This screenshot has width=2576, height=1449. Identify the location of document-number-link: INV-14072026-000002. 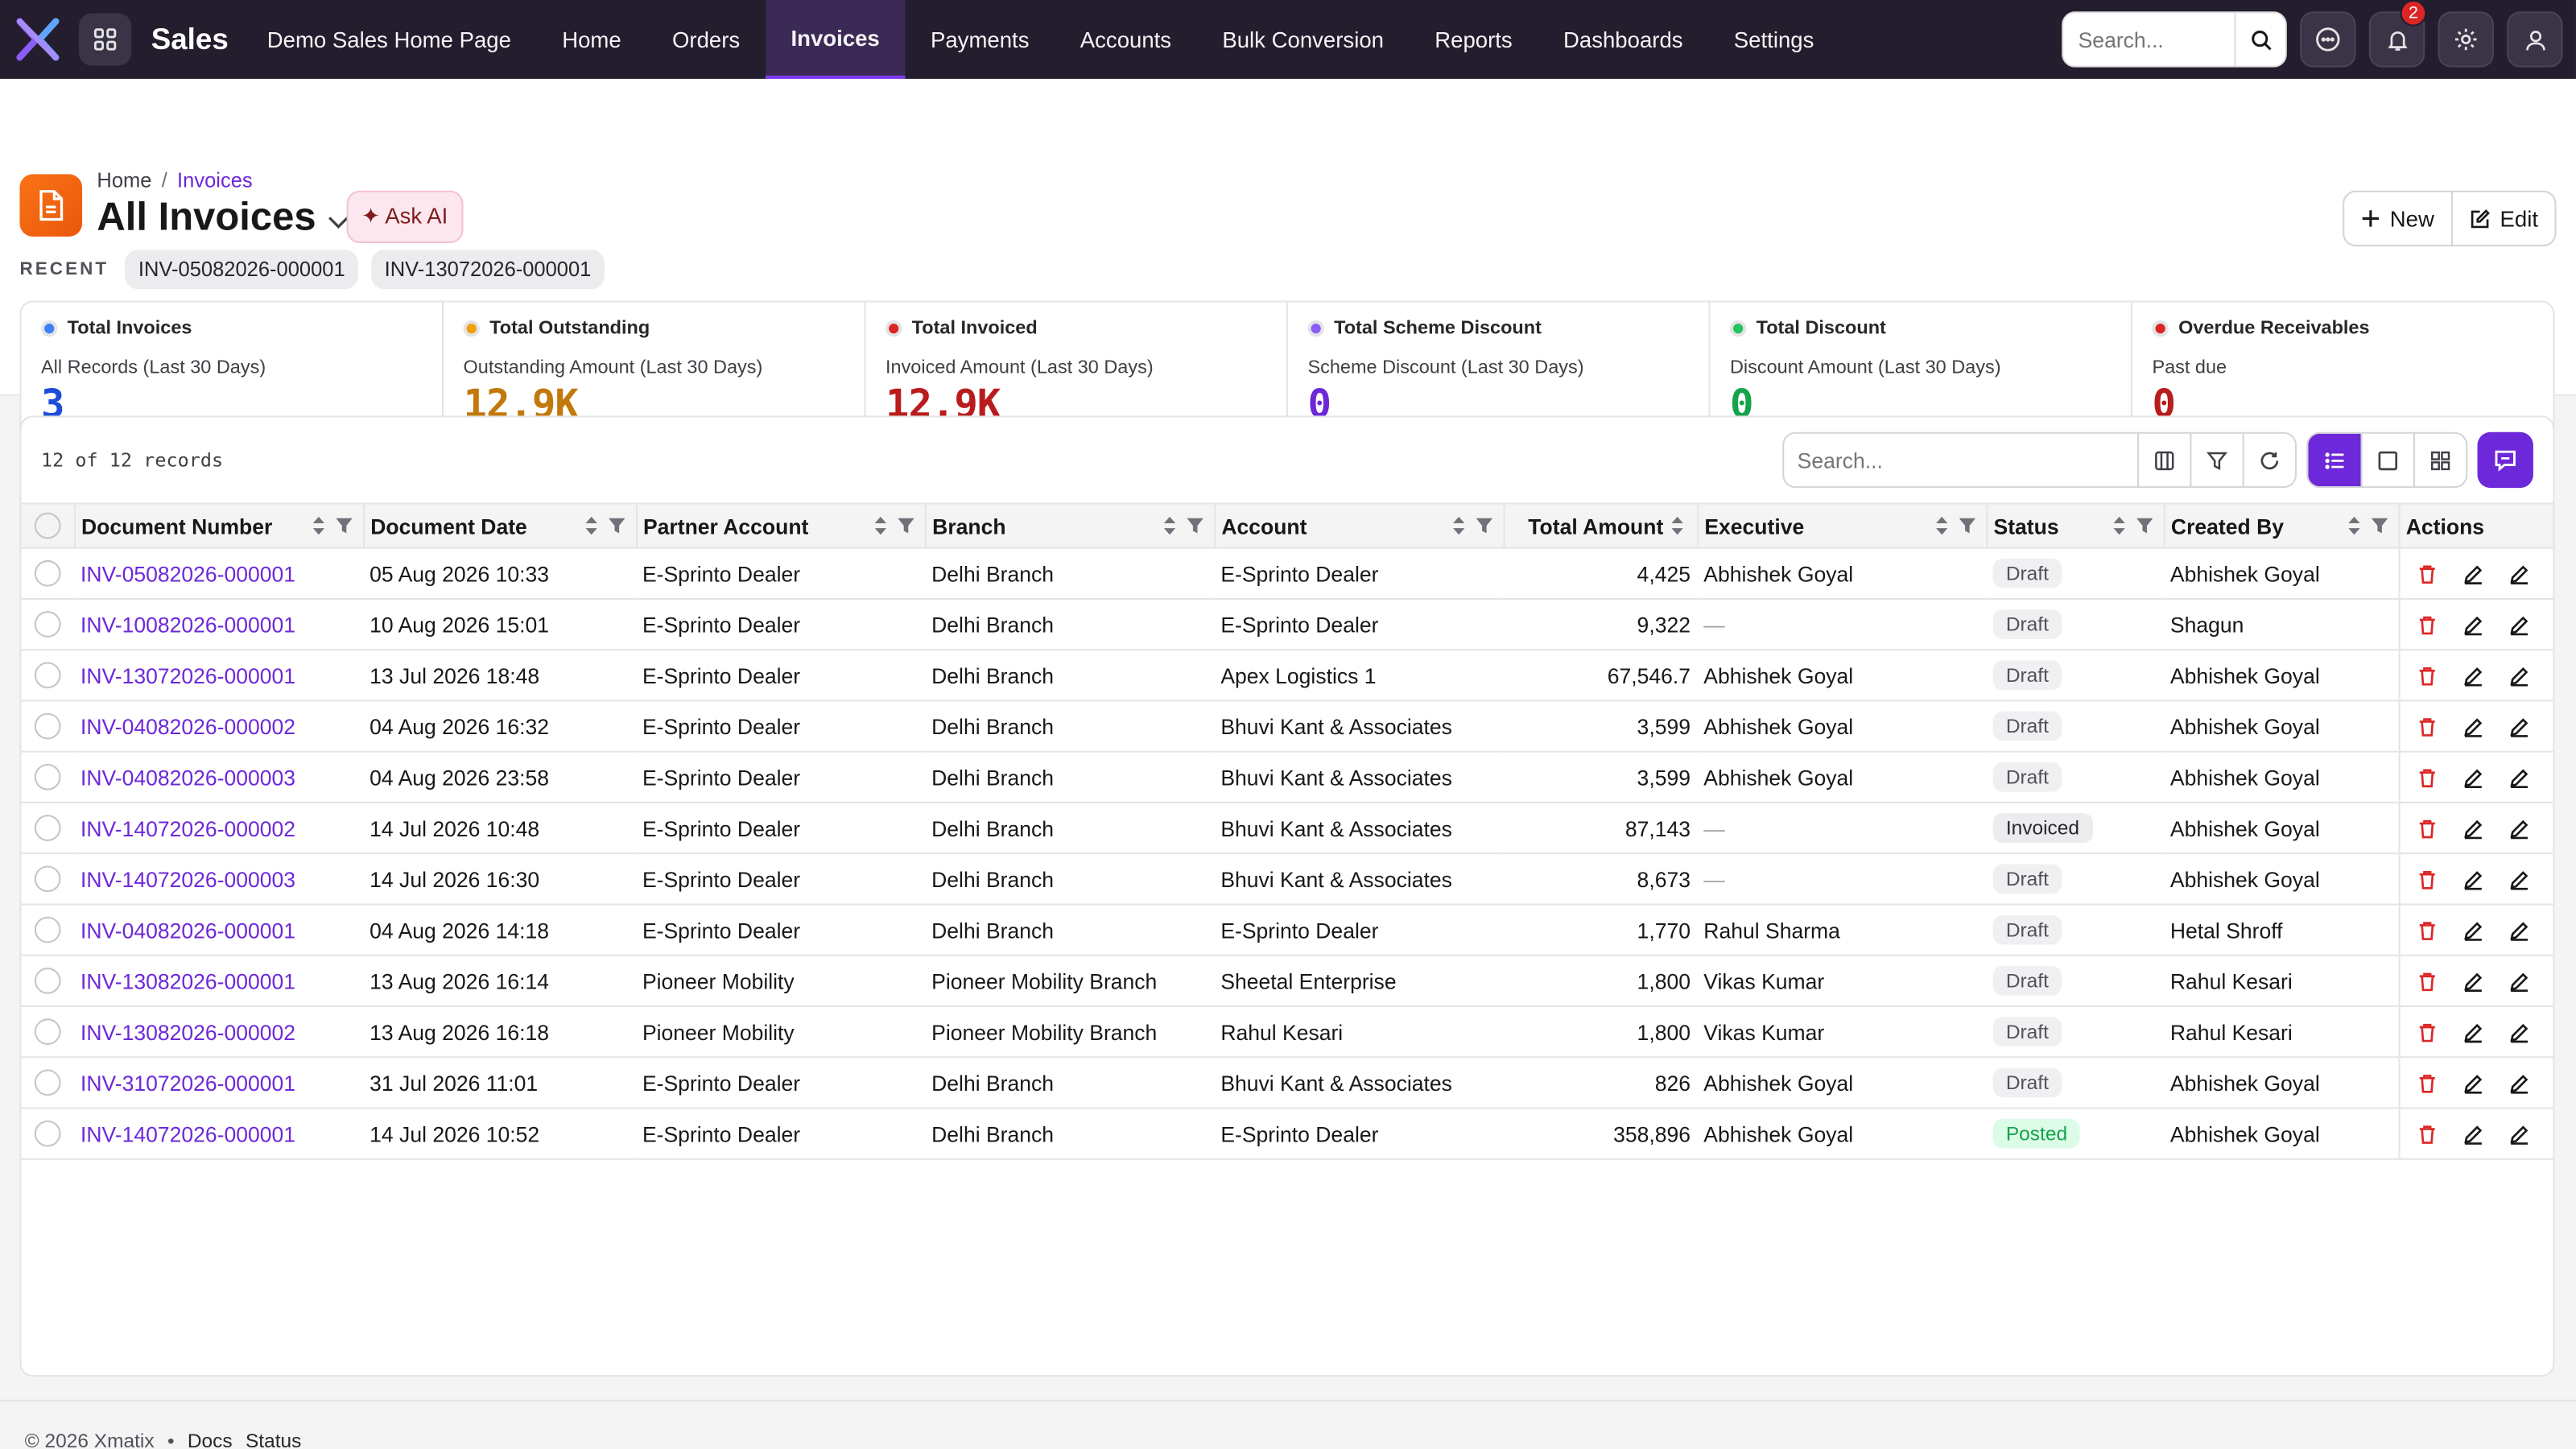
(188, 827).